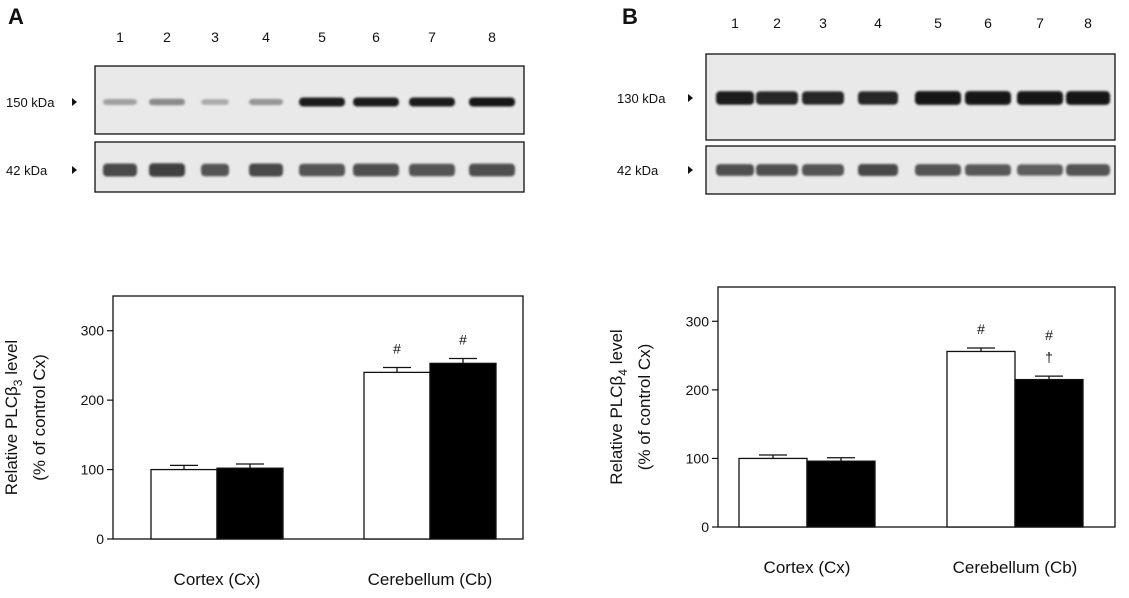 The height and width of the screenshot is (598, 1129). I want to click on kda-label: 150 kDa, so click(30, 102).